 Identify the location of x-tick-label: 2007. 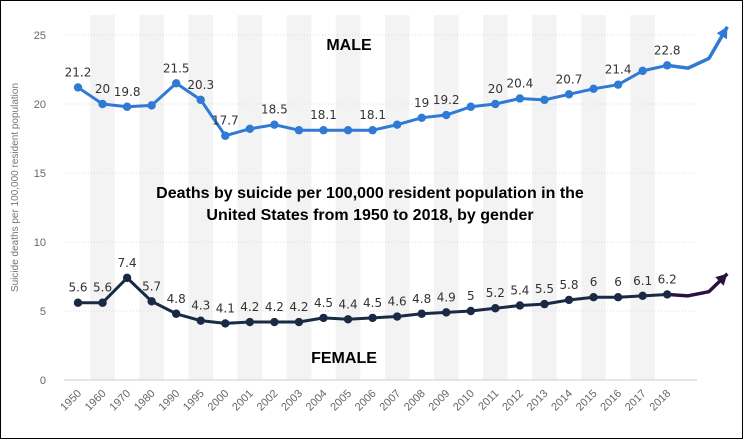
(390, 401).